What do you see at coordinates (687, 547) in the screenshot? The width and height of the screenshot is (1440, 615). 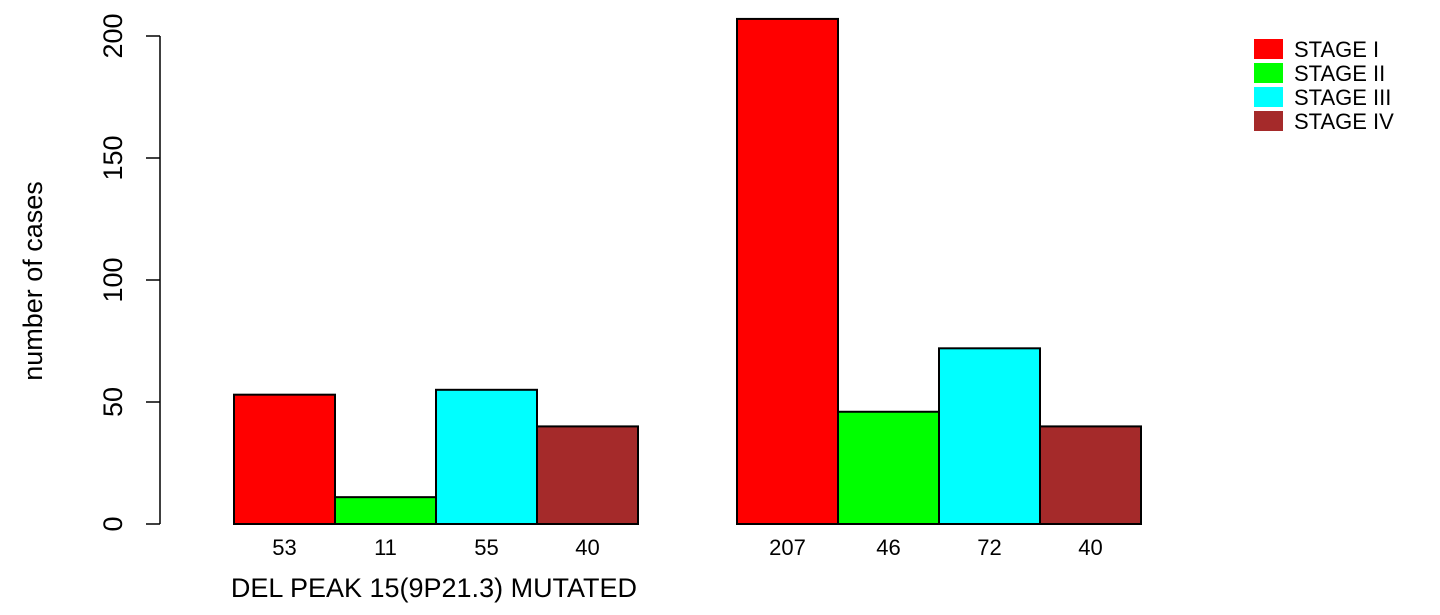 I see `value-labels: 53 11 55 40 207 46 72 40` at bounding box center [687, 547].